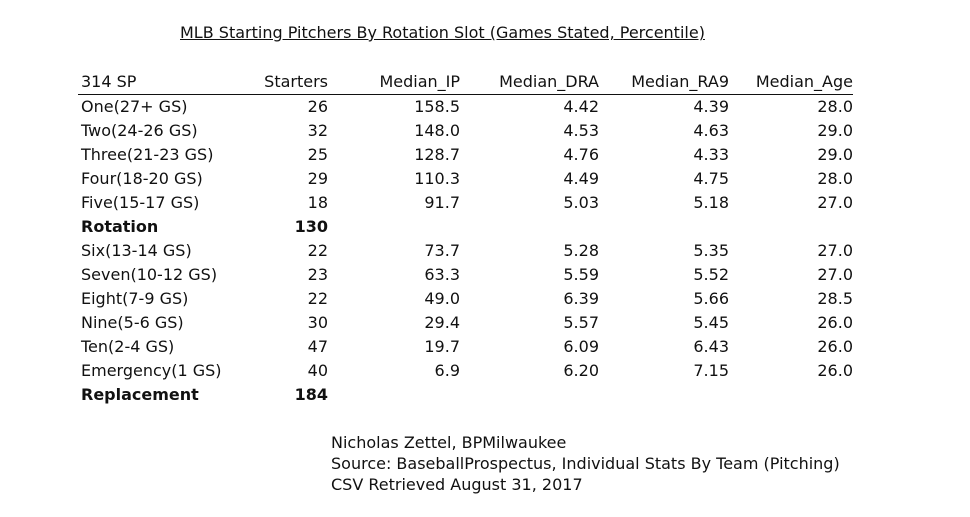  I want to click on table-cell: 4.75, so click(711, 178).